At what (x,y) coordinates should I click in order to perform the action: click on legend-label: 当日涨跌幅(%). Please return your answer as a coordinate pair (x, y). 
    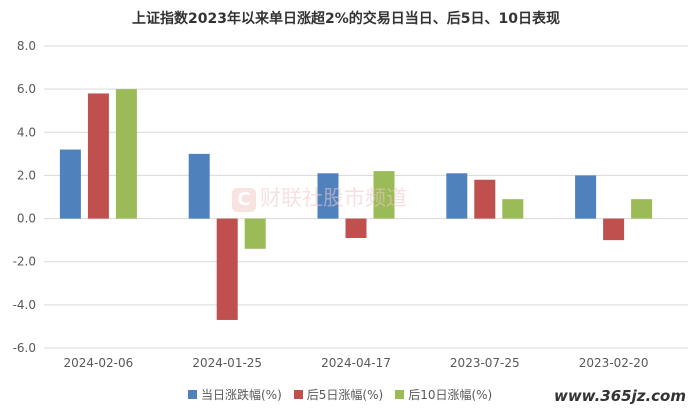
    Looking at the image, I should click on (241, 395).